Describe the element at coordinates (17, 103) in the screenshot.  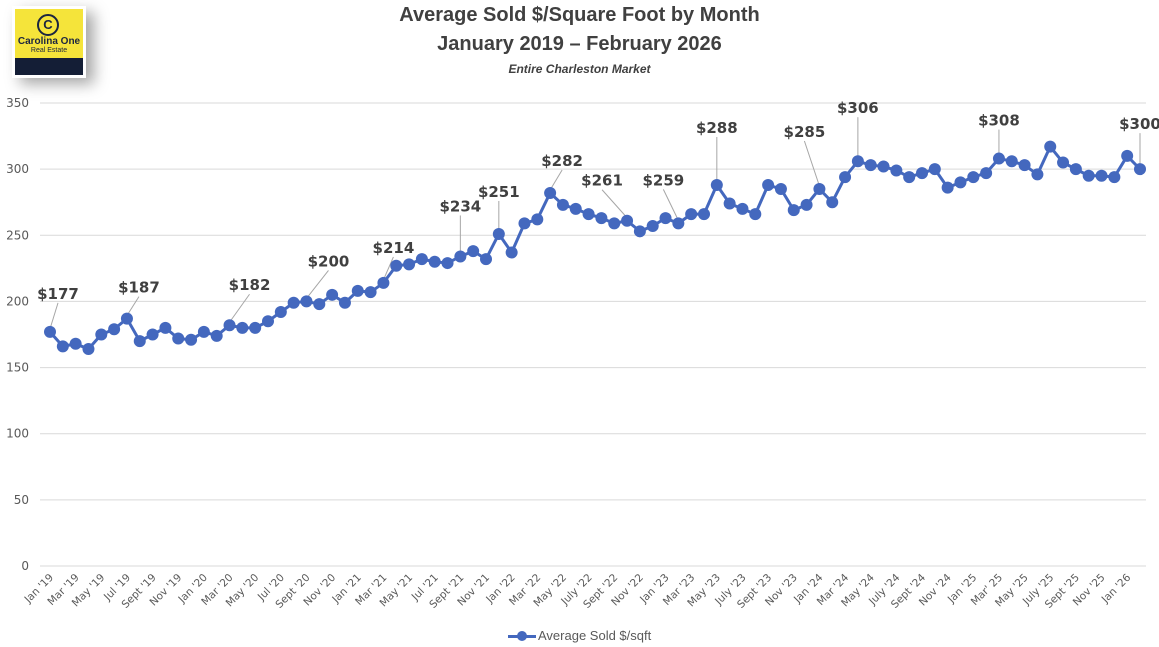
I see `y-tick-label: 350` at that location.